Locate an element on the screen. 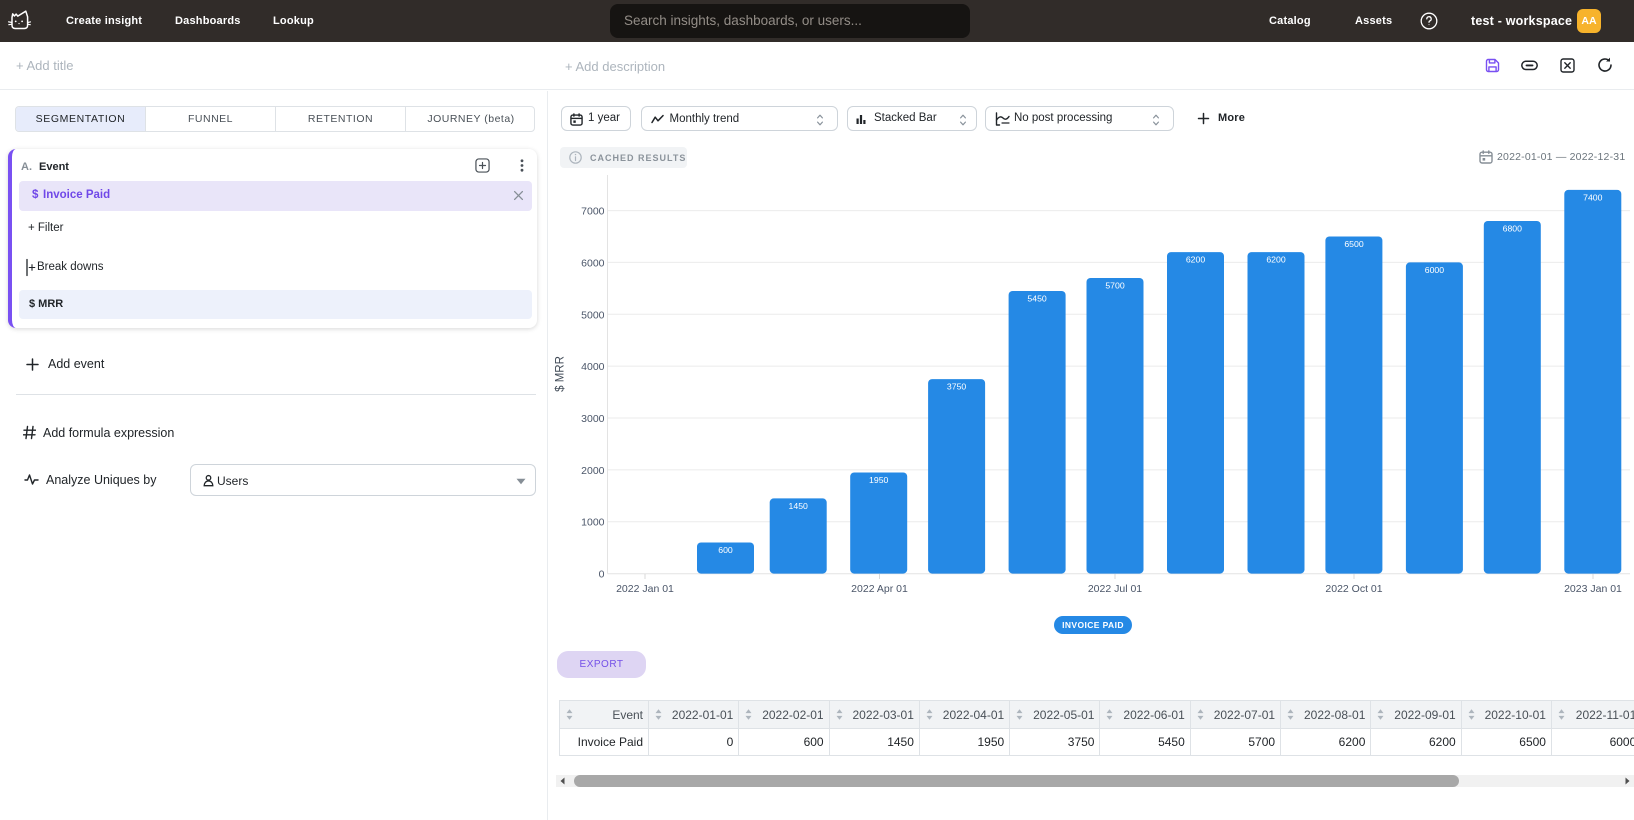 Image resolution: width=1634 pixels, height=820 pixels. svg-text: 3750 is located at coordinates (956, 387).